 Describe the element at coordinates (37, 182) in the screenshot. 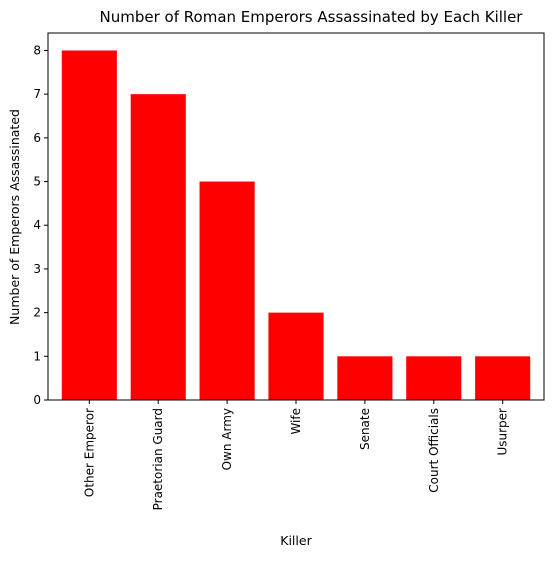

I see `y-tick-label: 5` at that location.